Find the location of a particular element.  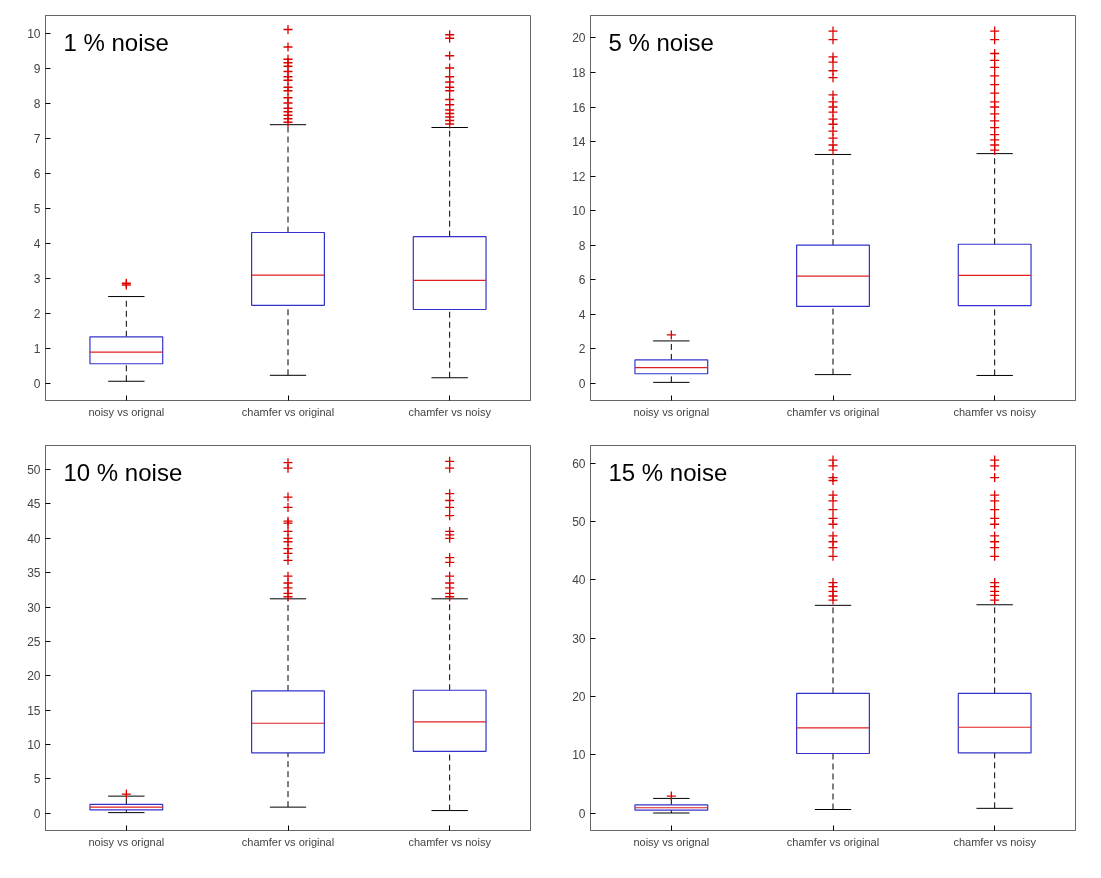

y-tick-label: 45 is located at coordinates (34, 504).